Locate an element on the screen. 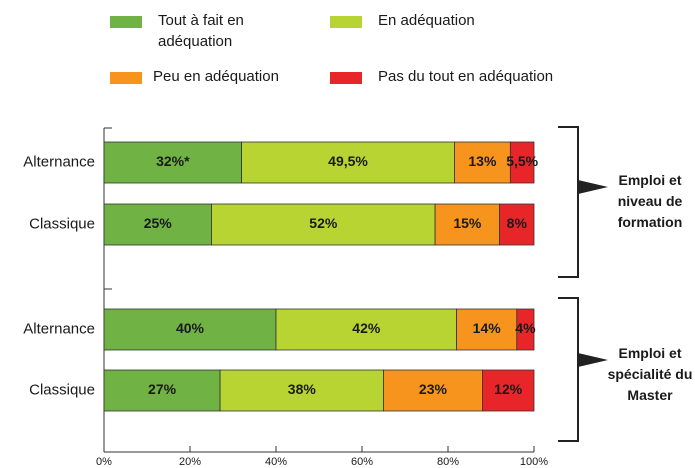  x-tick-label: 0% is located at coordinates (104, 462).